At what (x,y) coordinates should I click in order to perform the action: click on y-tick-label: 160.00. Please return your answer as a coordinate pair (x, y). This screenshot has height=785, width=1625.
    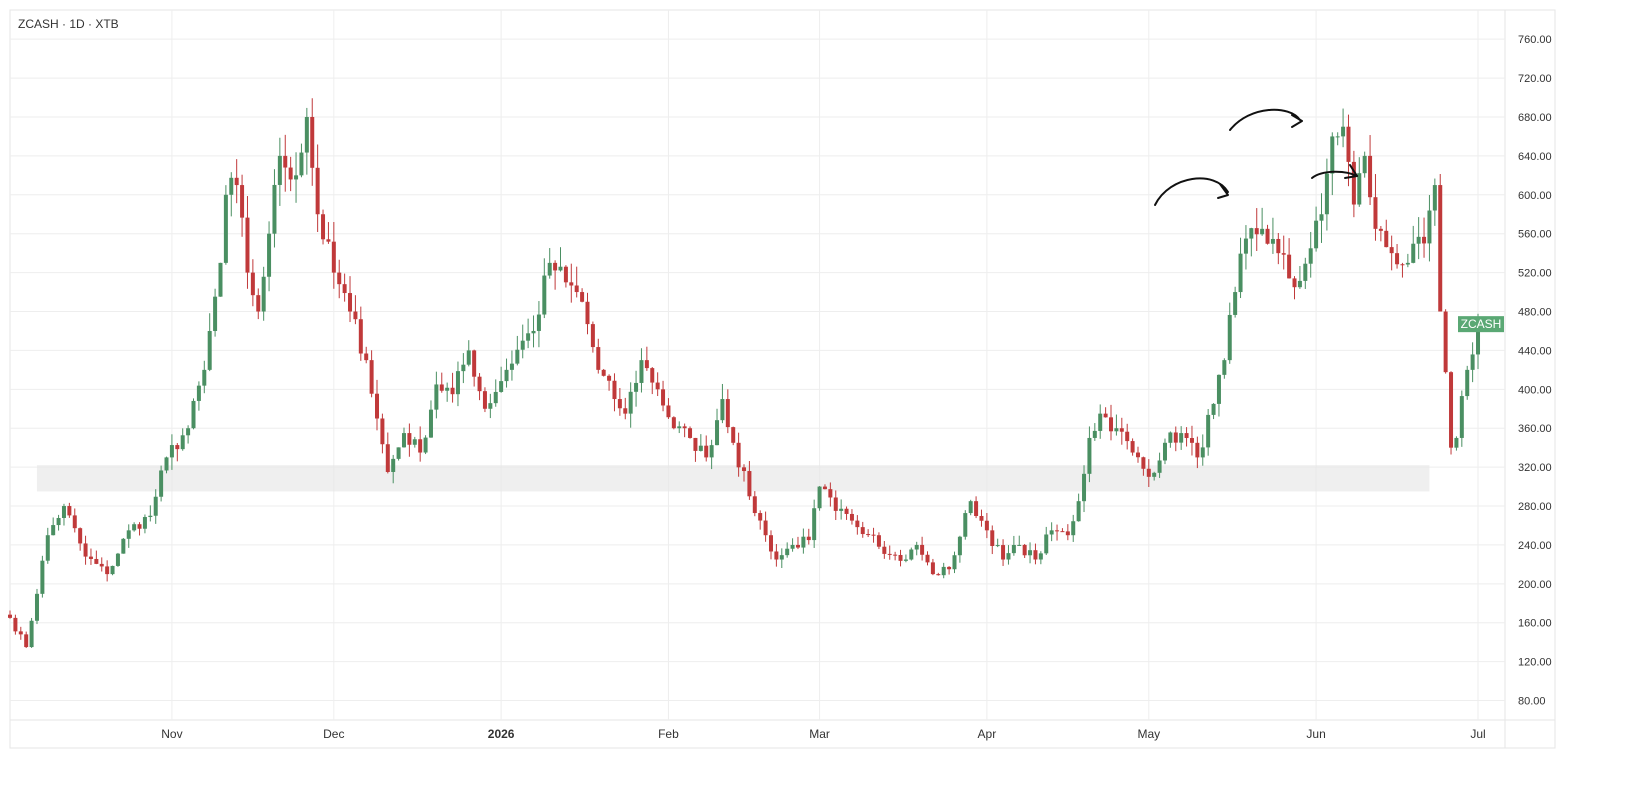
    Looking at the image, I should click on (1535, 624).